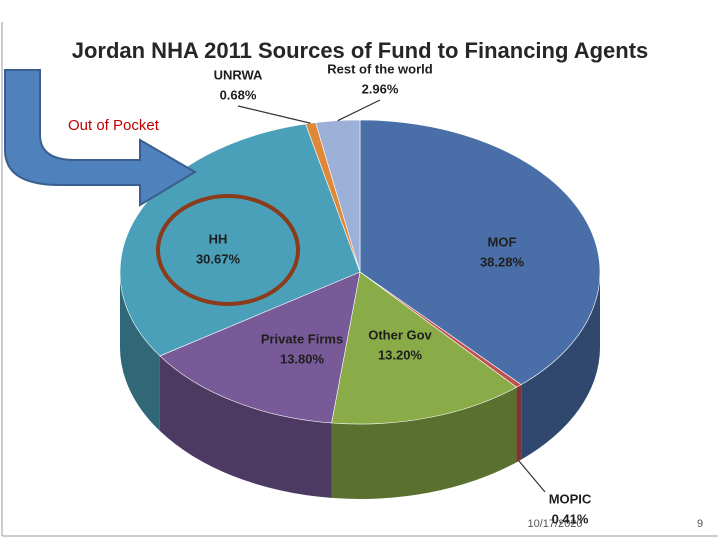 This screenshot has width=720, height=540. What do you see at coordinates (218, 258) in the screenshot?
I see `slice-value-label: 30.67%` at bounding box center [218, 258].